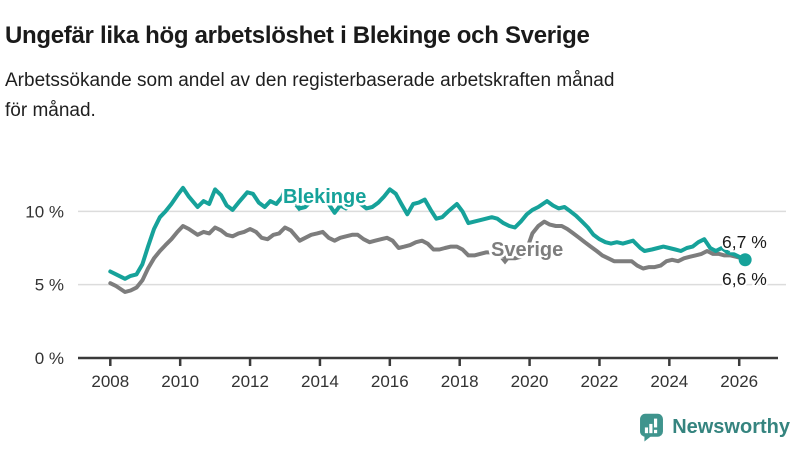 The height and width of the screenshot is (450, 800). What do you see at coordinates (745, 260) in the screenshot?
I see `series-end-dot-blekinge` at bounding box center [745, 260].